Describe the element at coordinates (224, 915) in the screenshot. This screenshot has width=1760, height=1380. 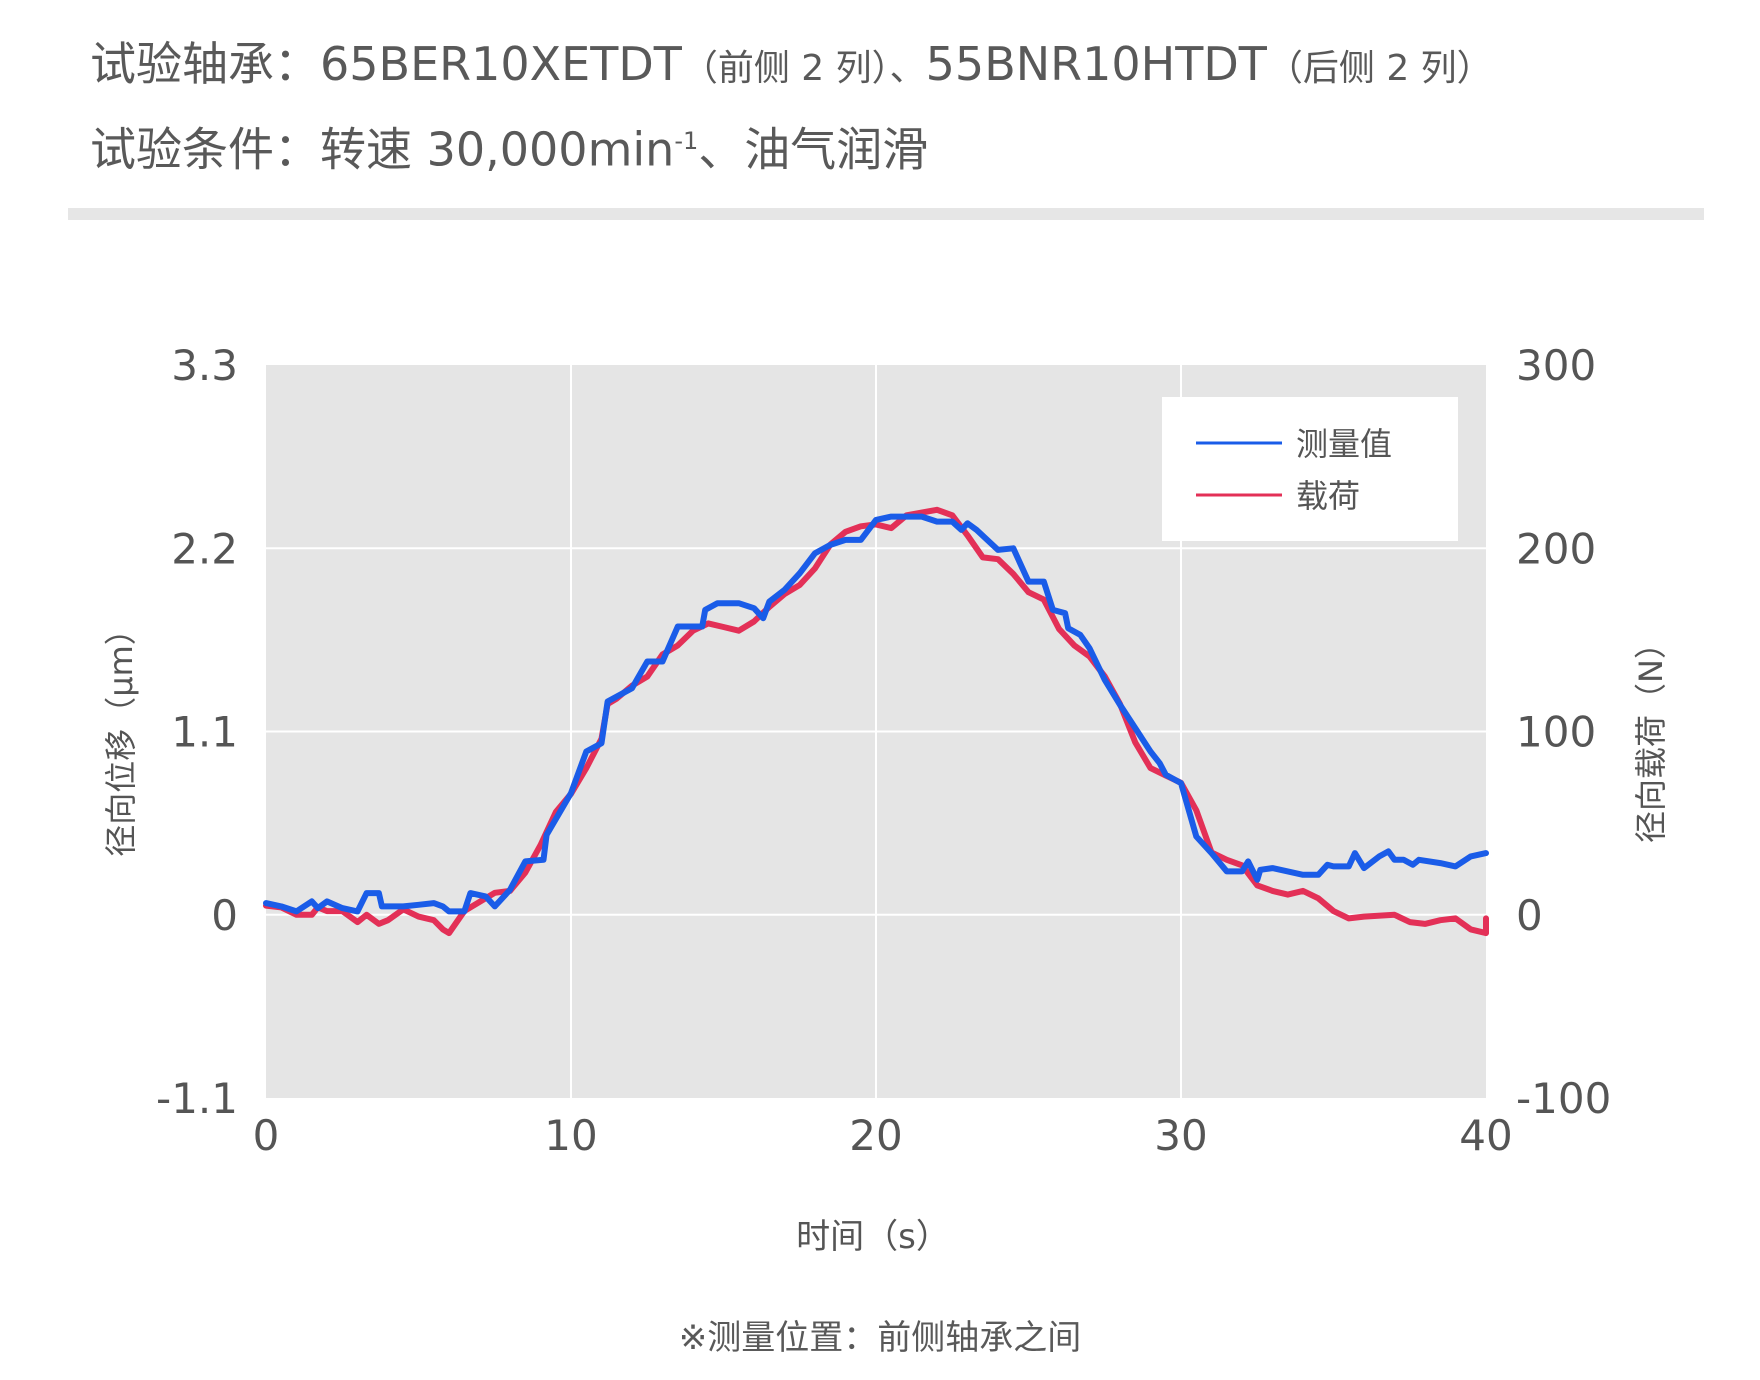
I see `left-y-tick-label: 0` at that location.